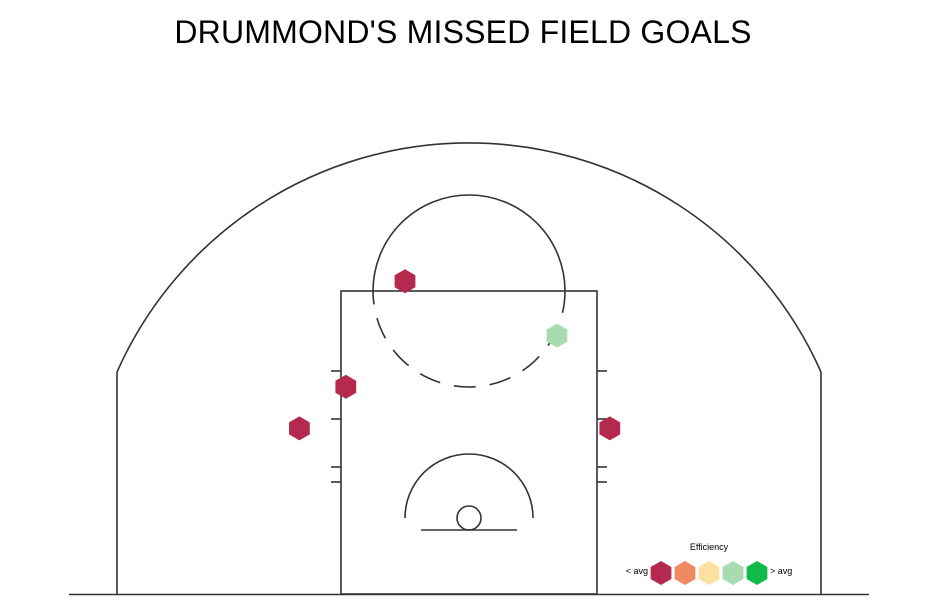  What do you see at coordinates (469, 518) in the screenshot?
I see `rim` at bounding box center [469, 518].